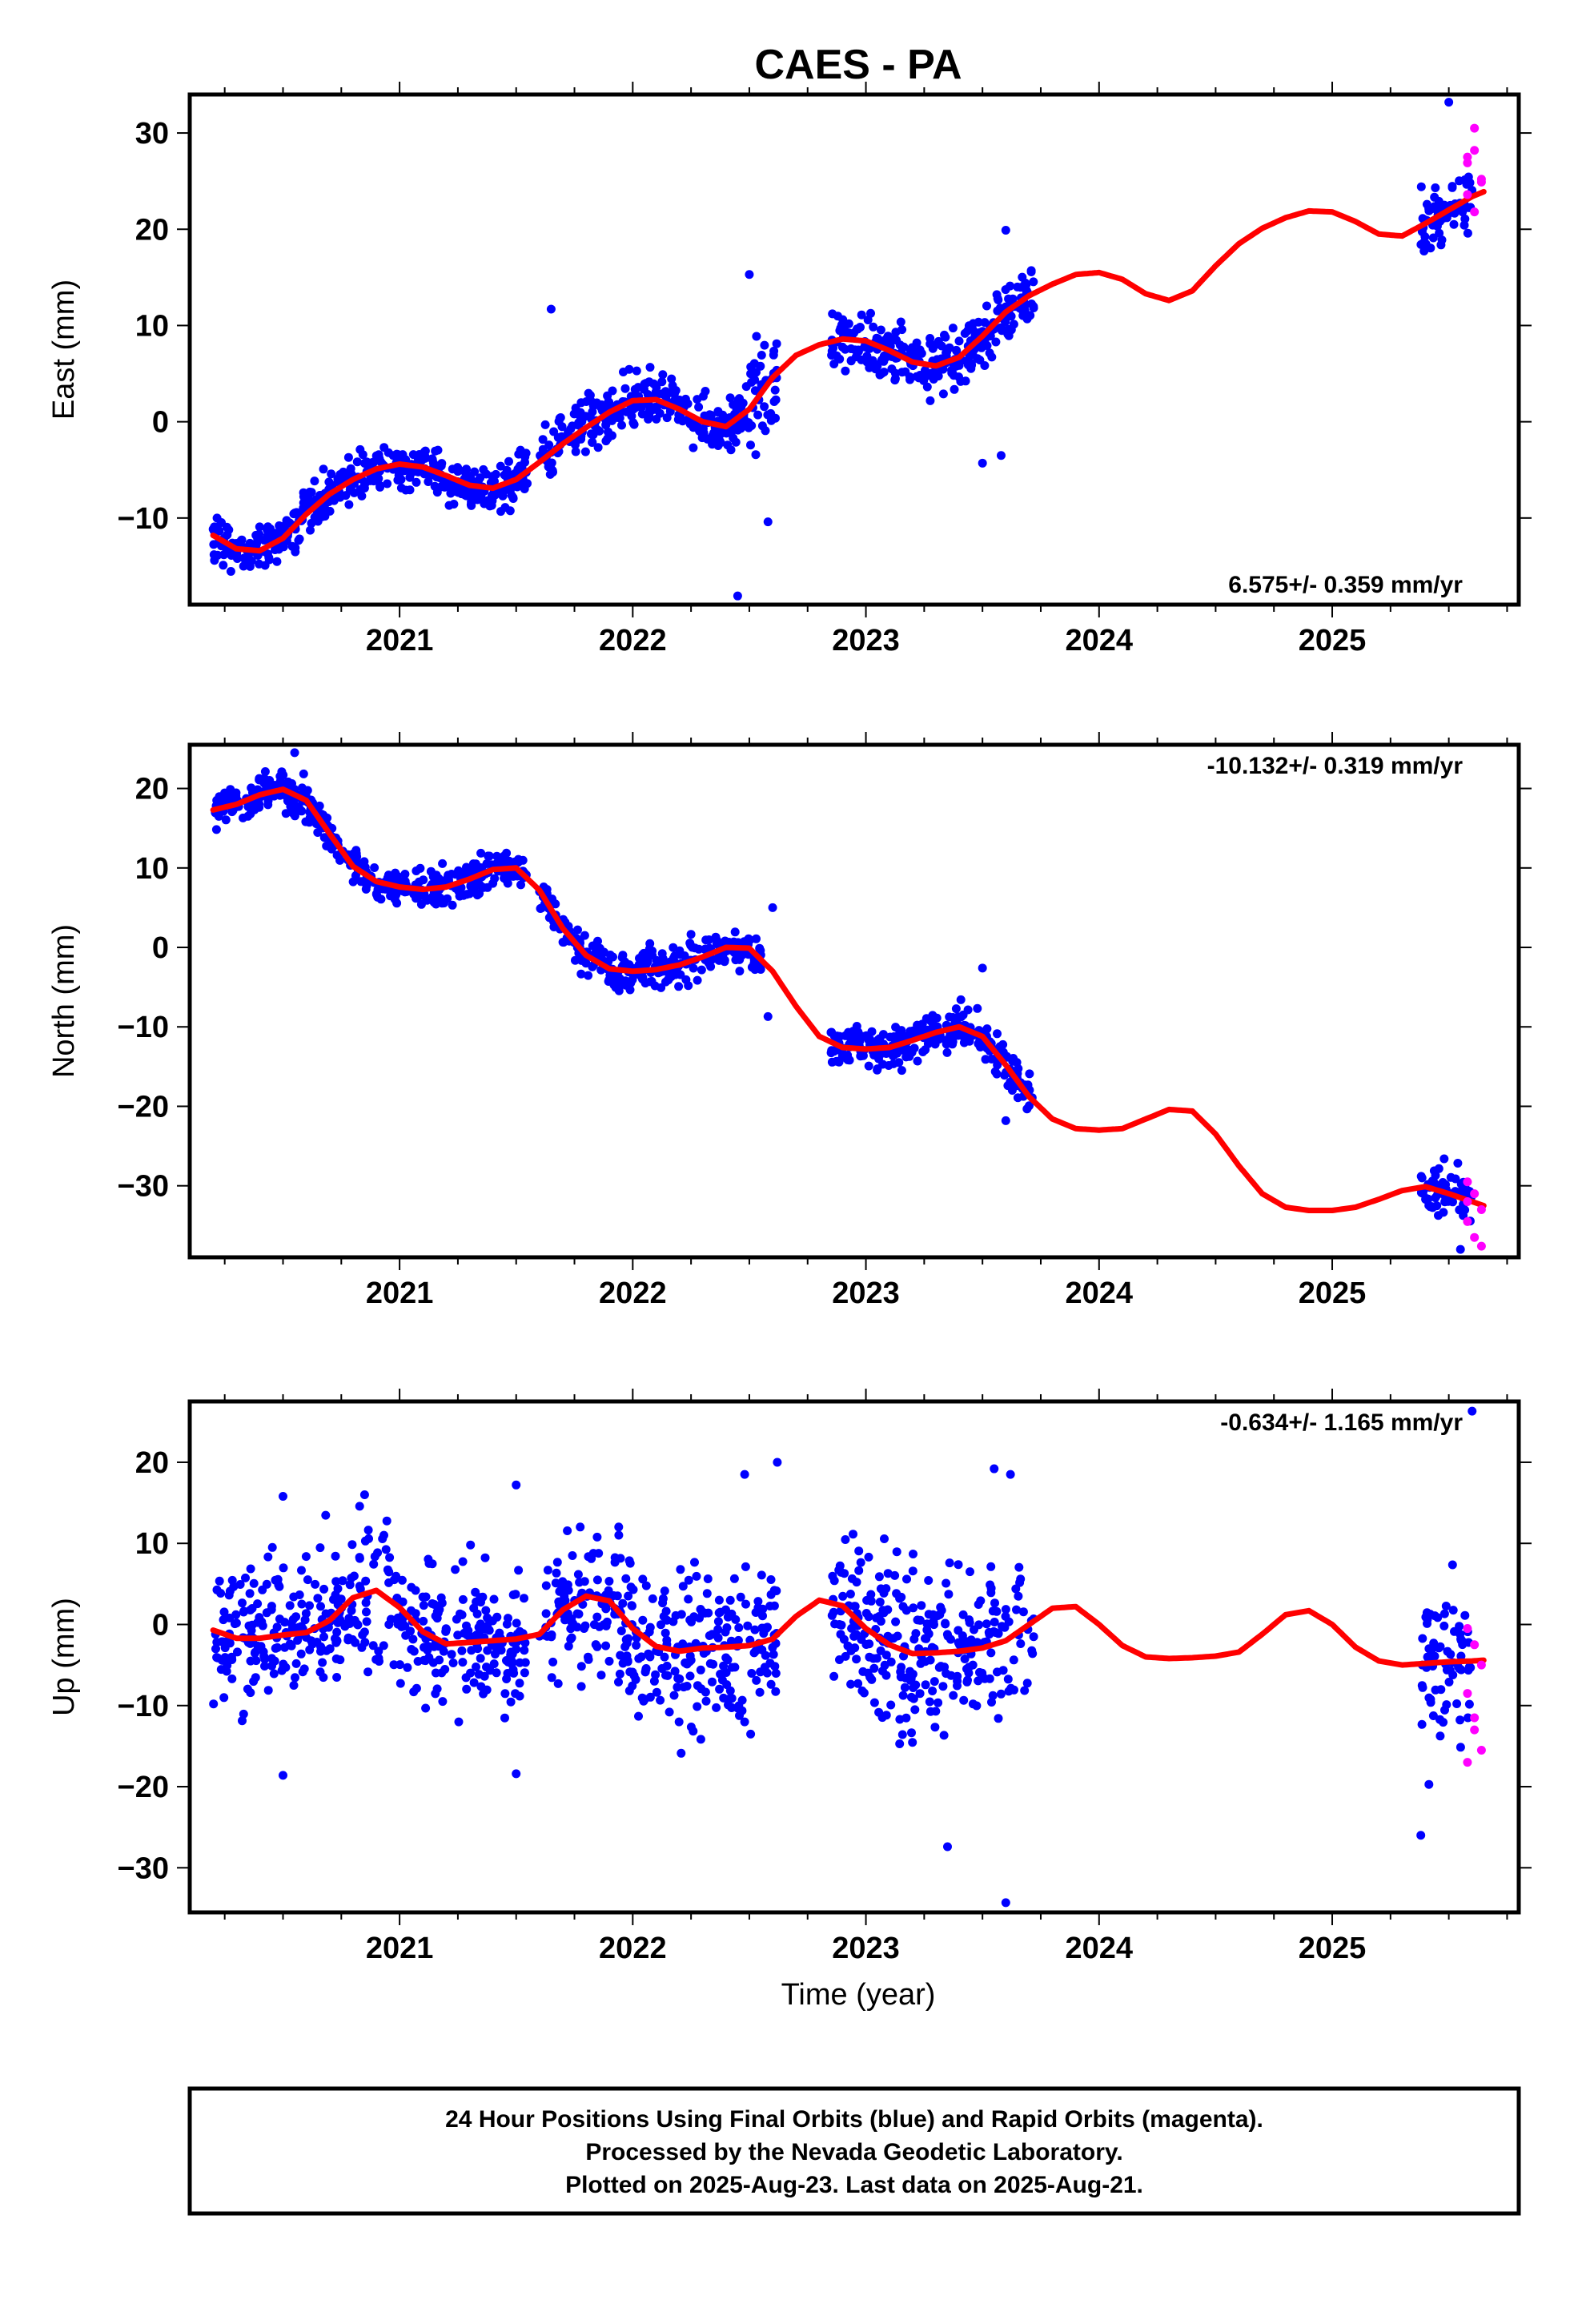 This screenshot has width=1582, height=2324. I want to click on y-tick-label: 0, so click(161, 423).